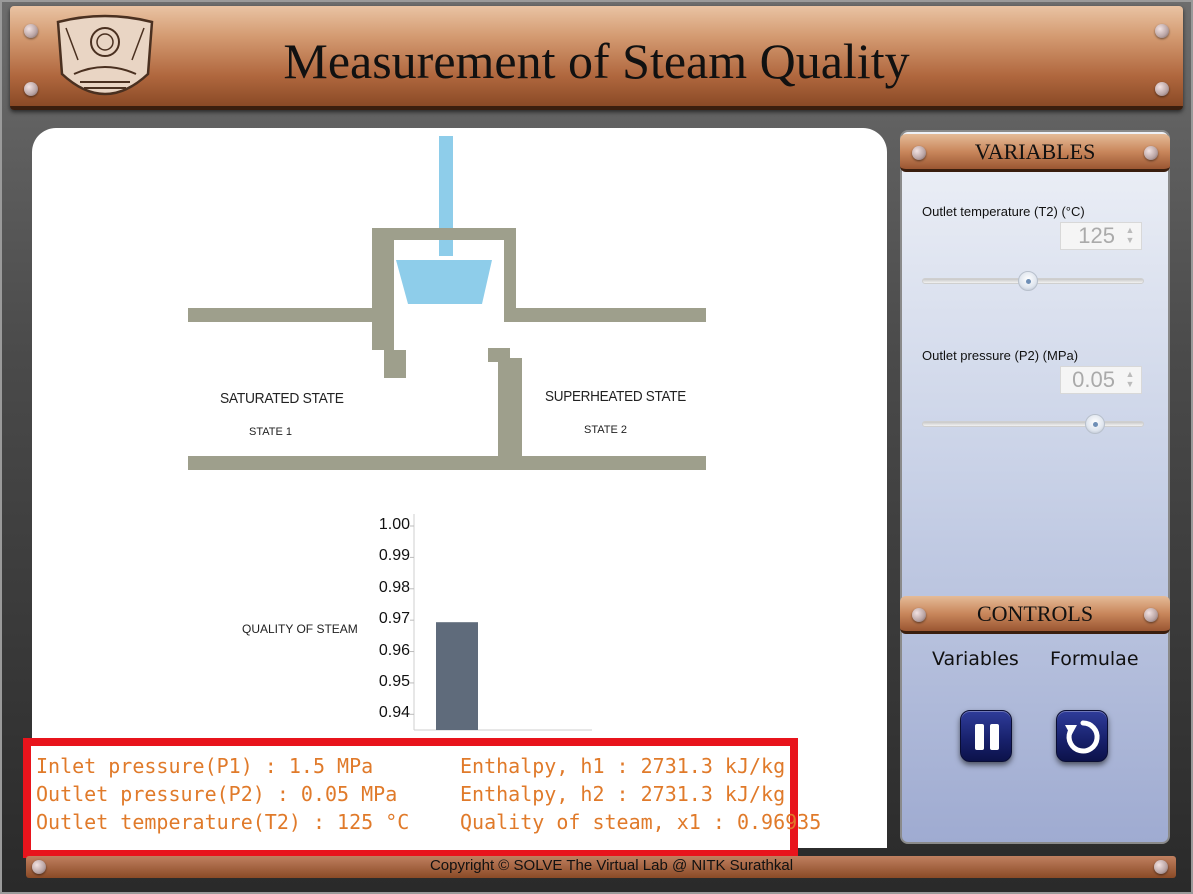 The image size is (1193, 894). Describe the element at coordinates (596, 61) in the screenshot. I see `page-title: Measurement of Steam Quality` at that location.